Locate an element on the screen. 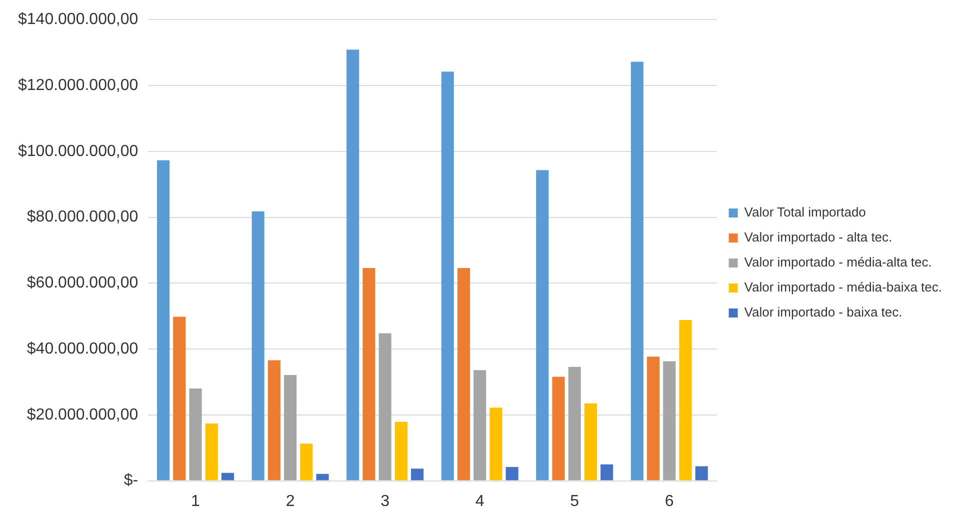  y-tick-label: $- is located at coordinates (131, 481).